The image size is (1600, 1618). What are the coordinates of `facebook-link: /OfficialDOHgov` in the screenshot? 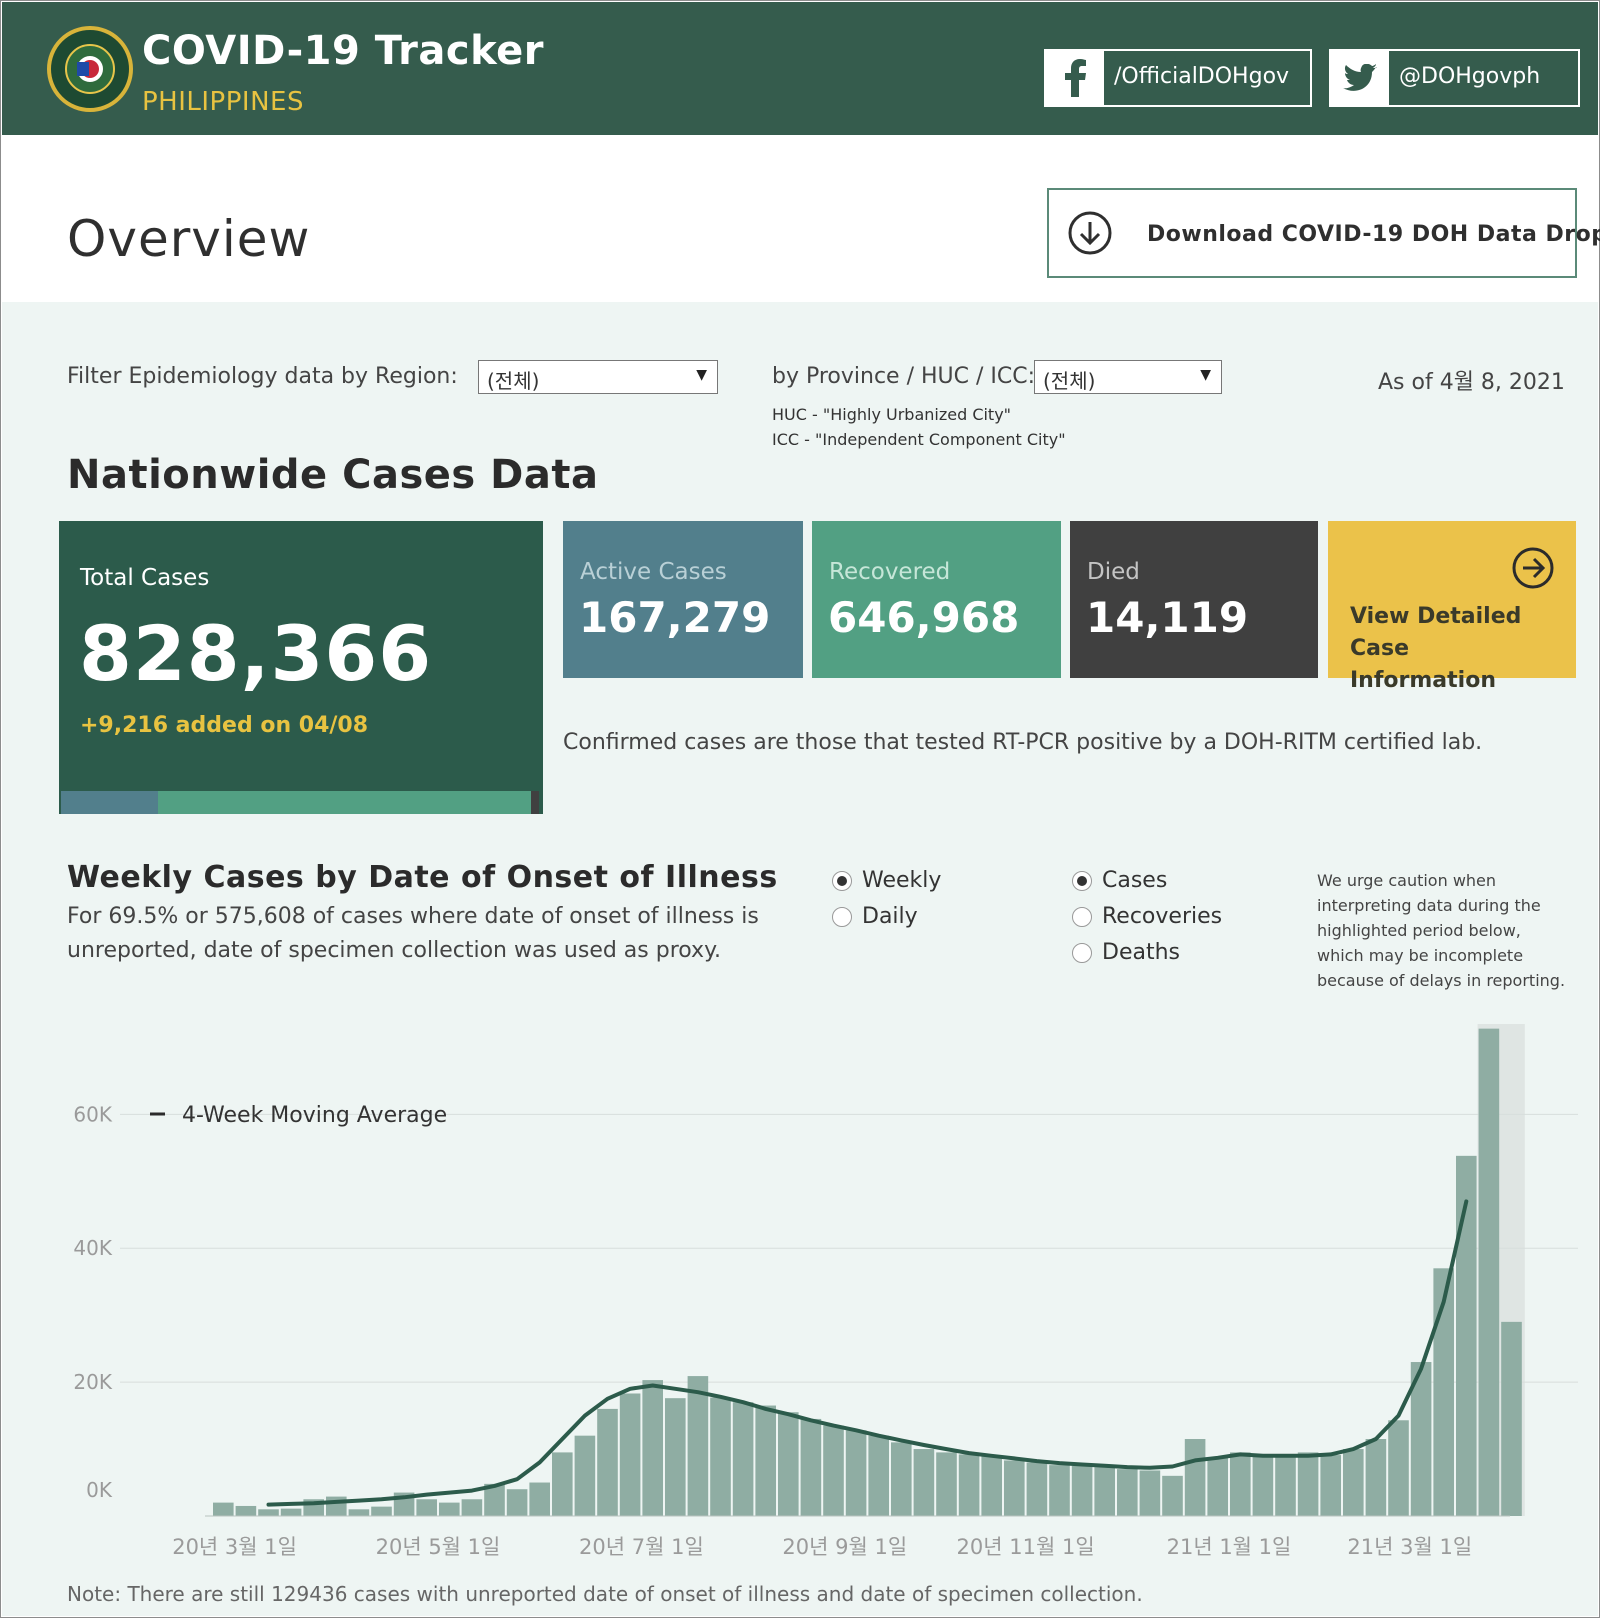 It's located at (1178, 78).